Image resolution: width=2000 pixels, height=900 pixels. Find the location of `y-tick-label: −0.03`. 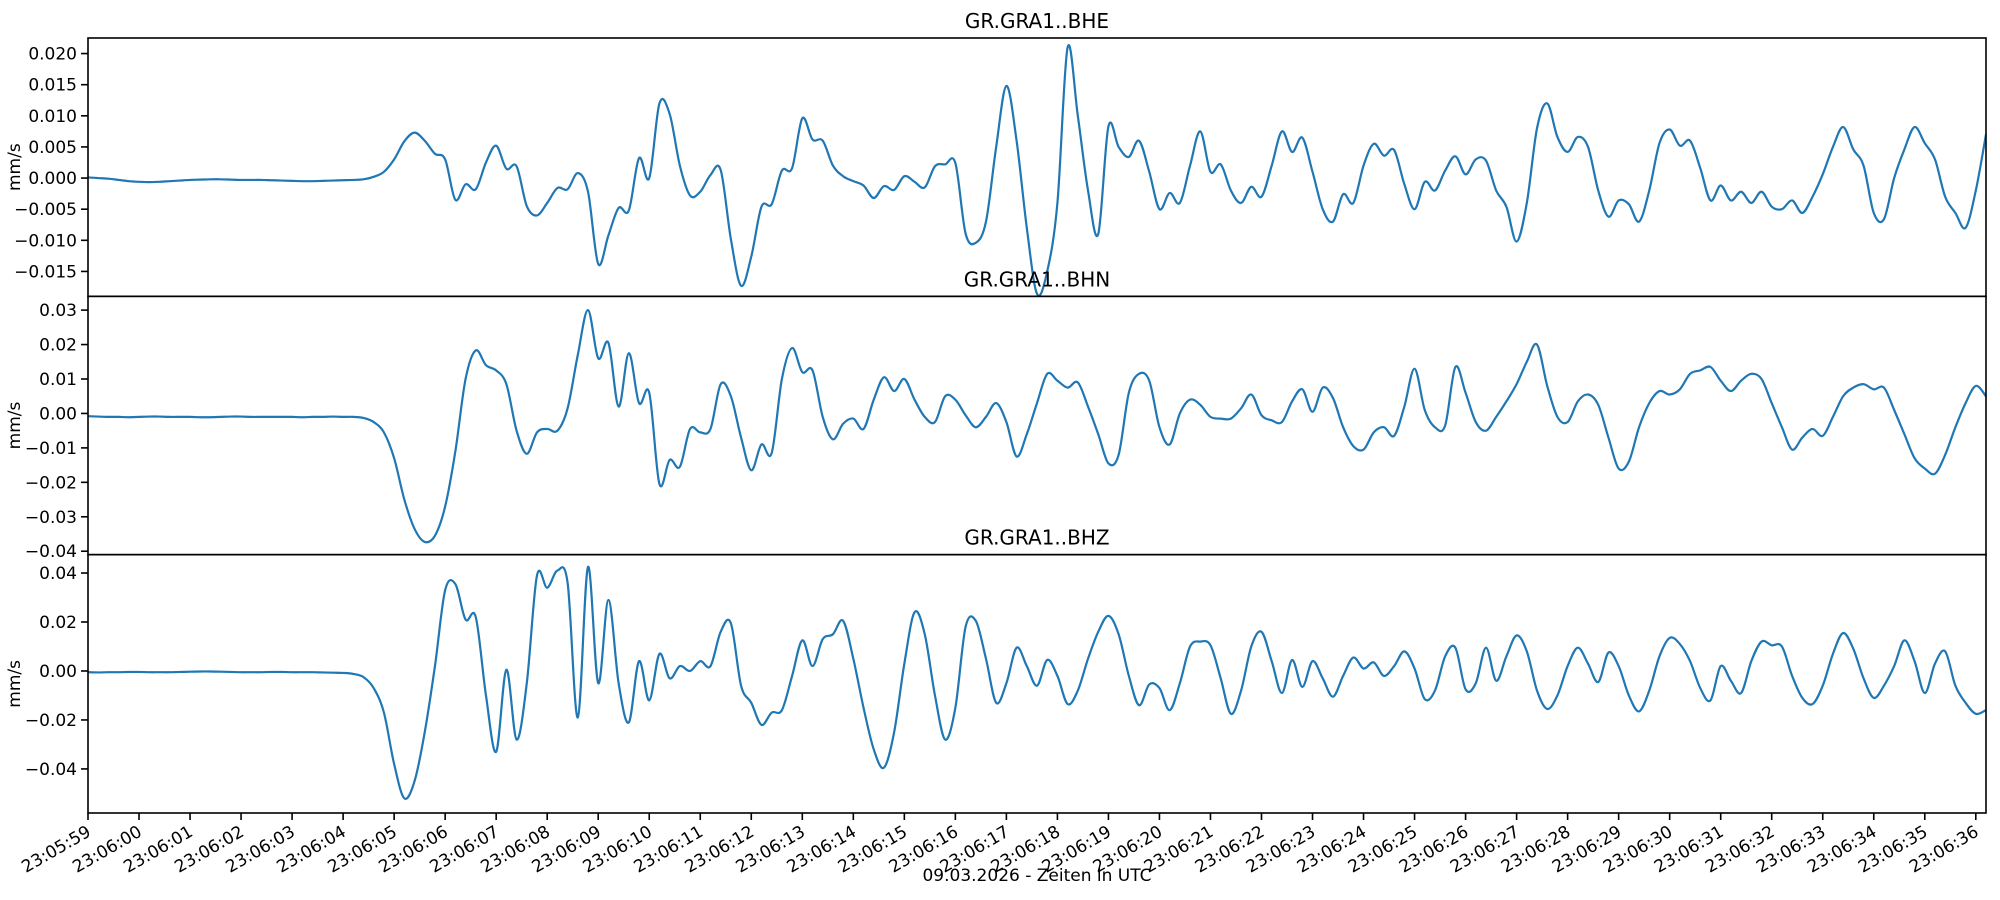

y-tick-label: −0.03 is located at coordinates (51, 518).